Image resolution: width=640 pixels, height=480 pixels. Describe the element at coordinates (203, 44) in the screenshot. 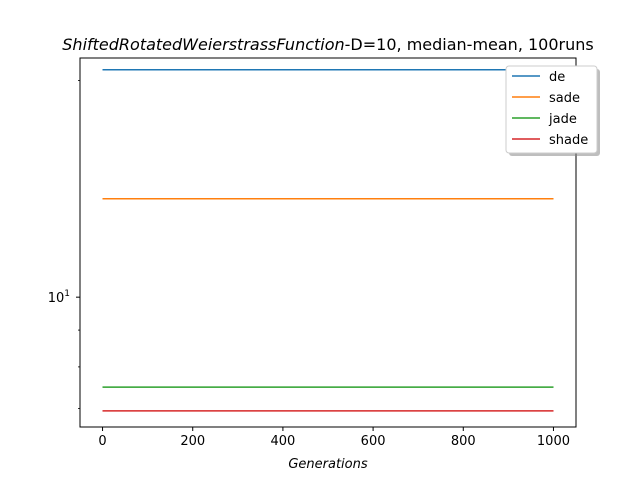

I see `chart-title-italic: ShiftedRotatedWeierstrassFunction` at that location.